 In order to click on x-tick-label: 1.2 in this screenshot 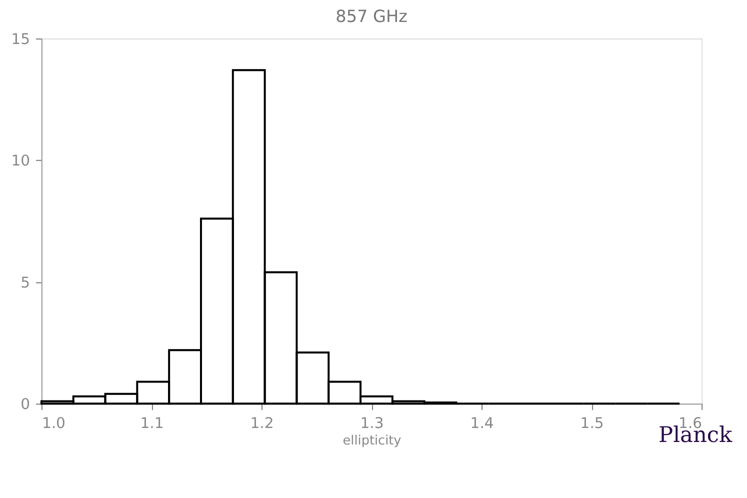, I will do `click(262, 423)`.